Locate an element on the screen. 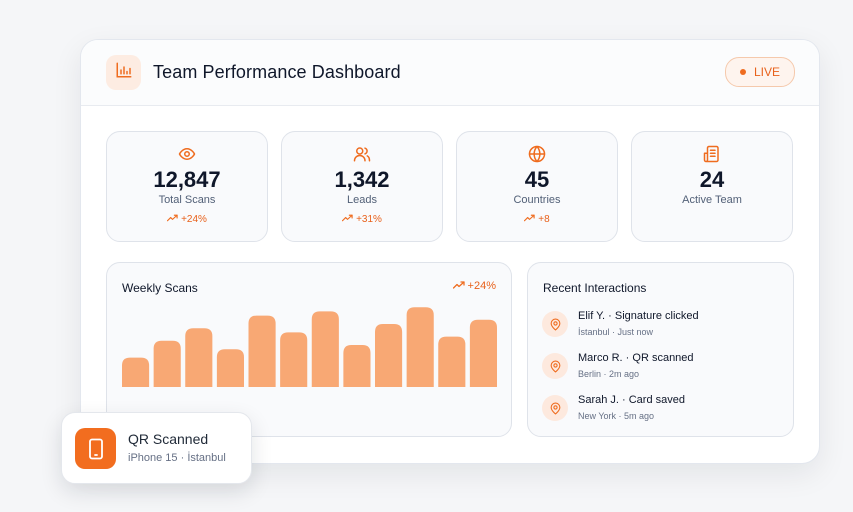 The image size is (853, 512). interaction-title: Marco R. · QR scanned is located at coordinates (636, 358).